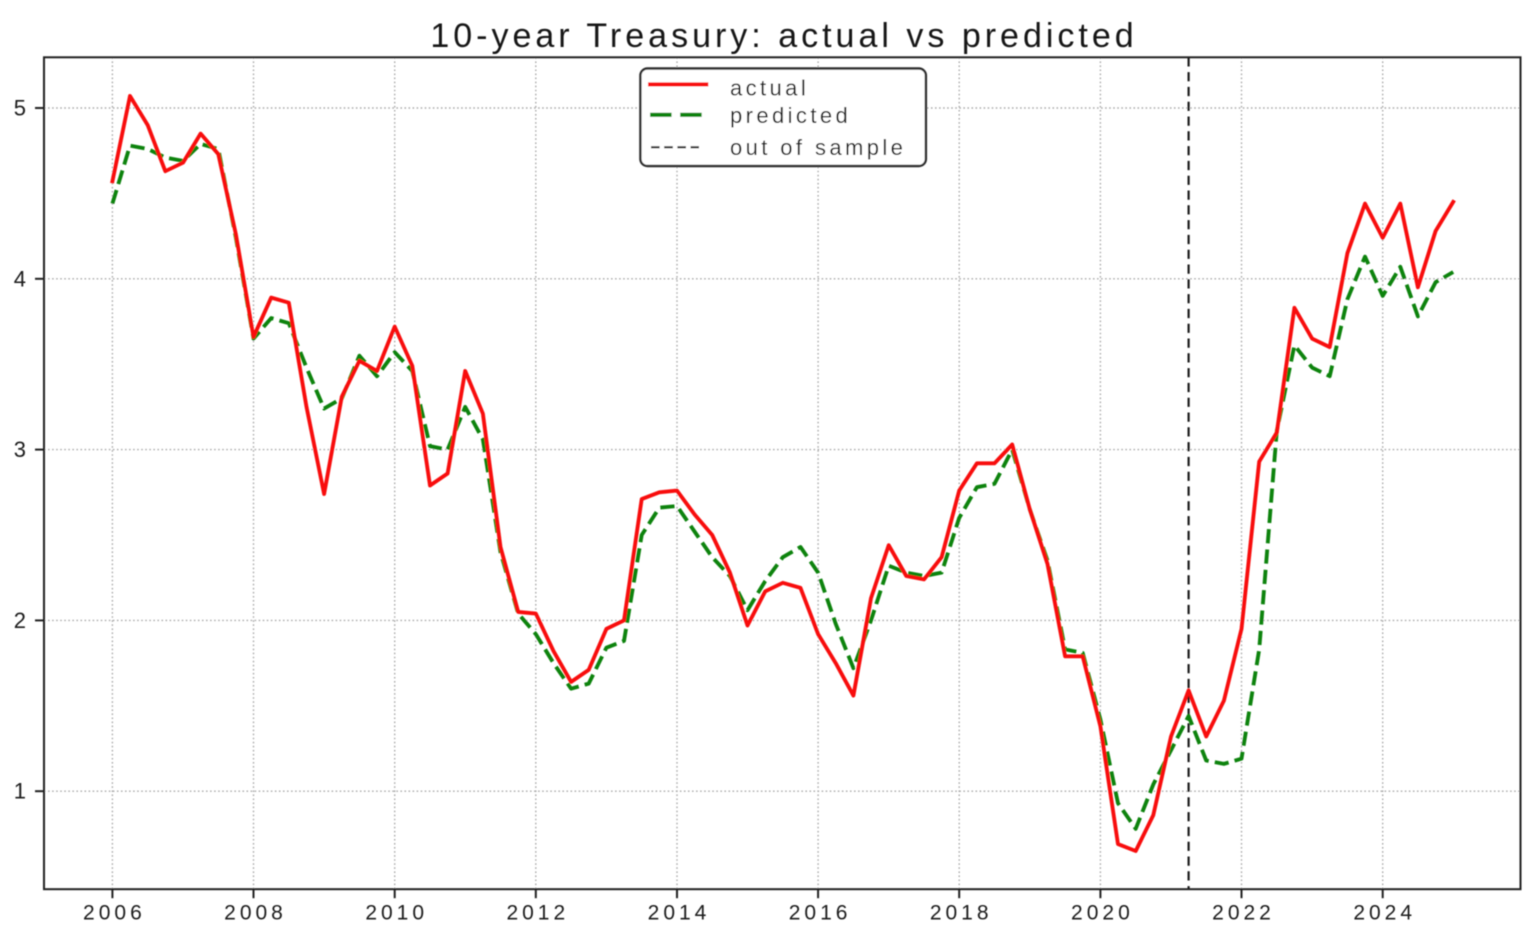  Describe the element at coordinates (961, 913) in the screenshot. I see `svg-text: 2018` at that location.